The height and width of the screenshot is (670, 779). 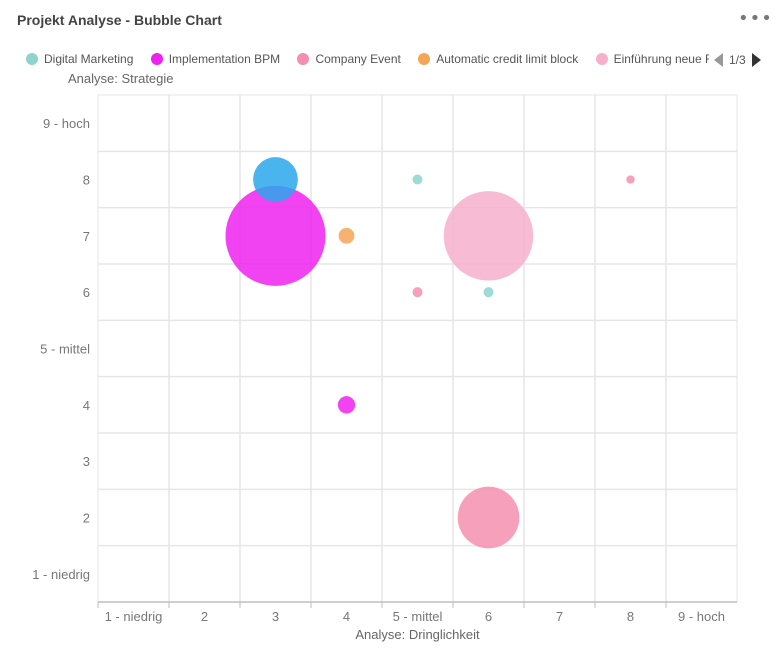 I want to click on y-tick-label: 5 - mittel, so click(x=65, y=349).